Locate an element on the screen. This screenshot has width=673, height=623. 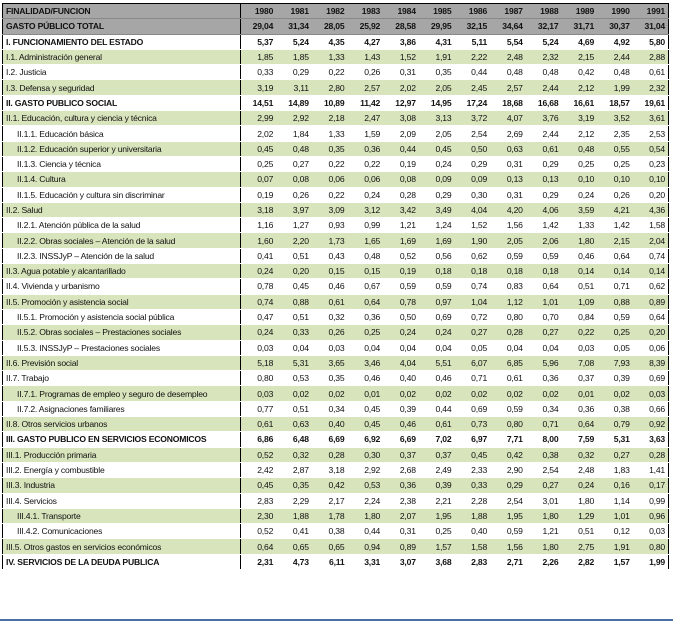
cell-value: 0,08 is located at coordinates (401, 179).